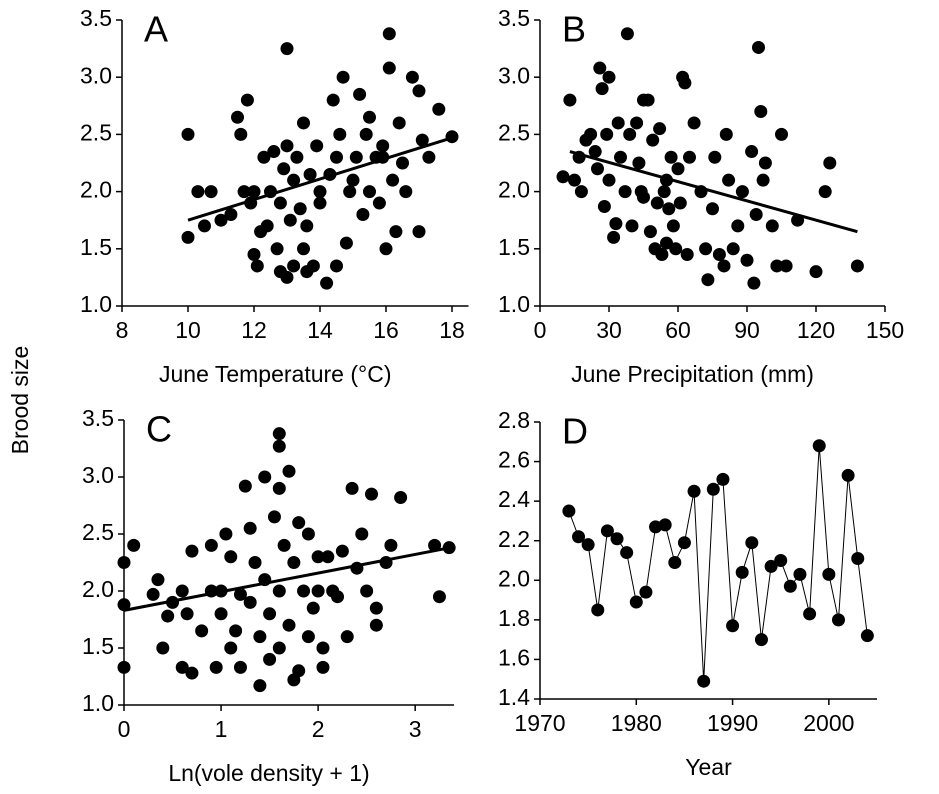 The height and width of the screenshot is (794, 939). Describe the element at coordinates (708, 767) in the screenshot. I see `x-axis-title: Year` at that location.